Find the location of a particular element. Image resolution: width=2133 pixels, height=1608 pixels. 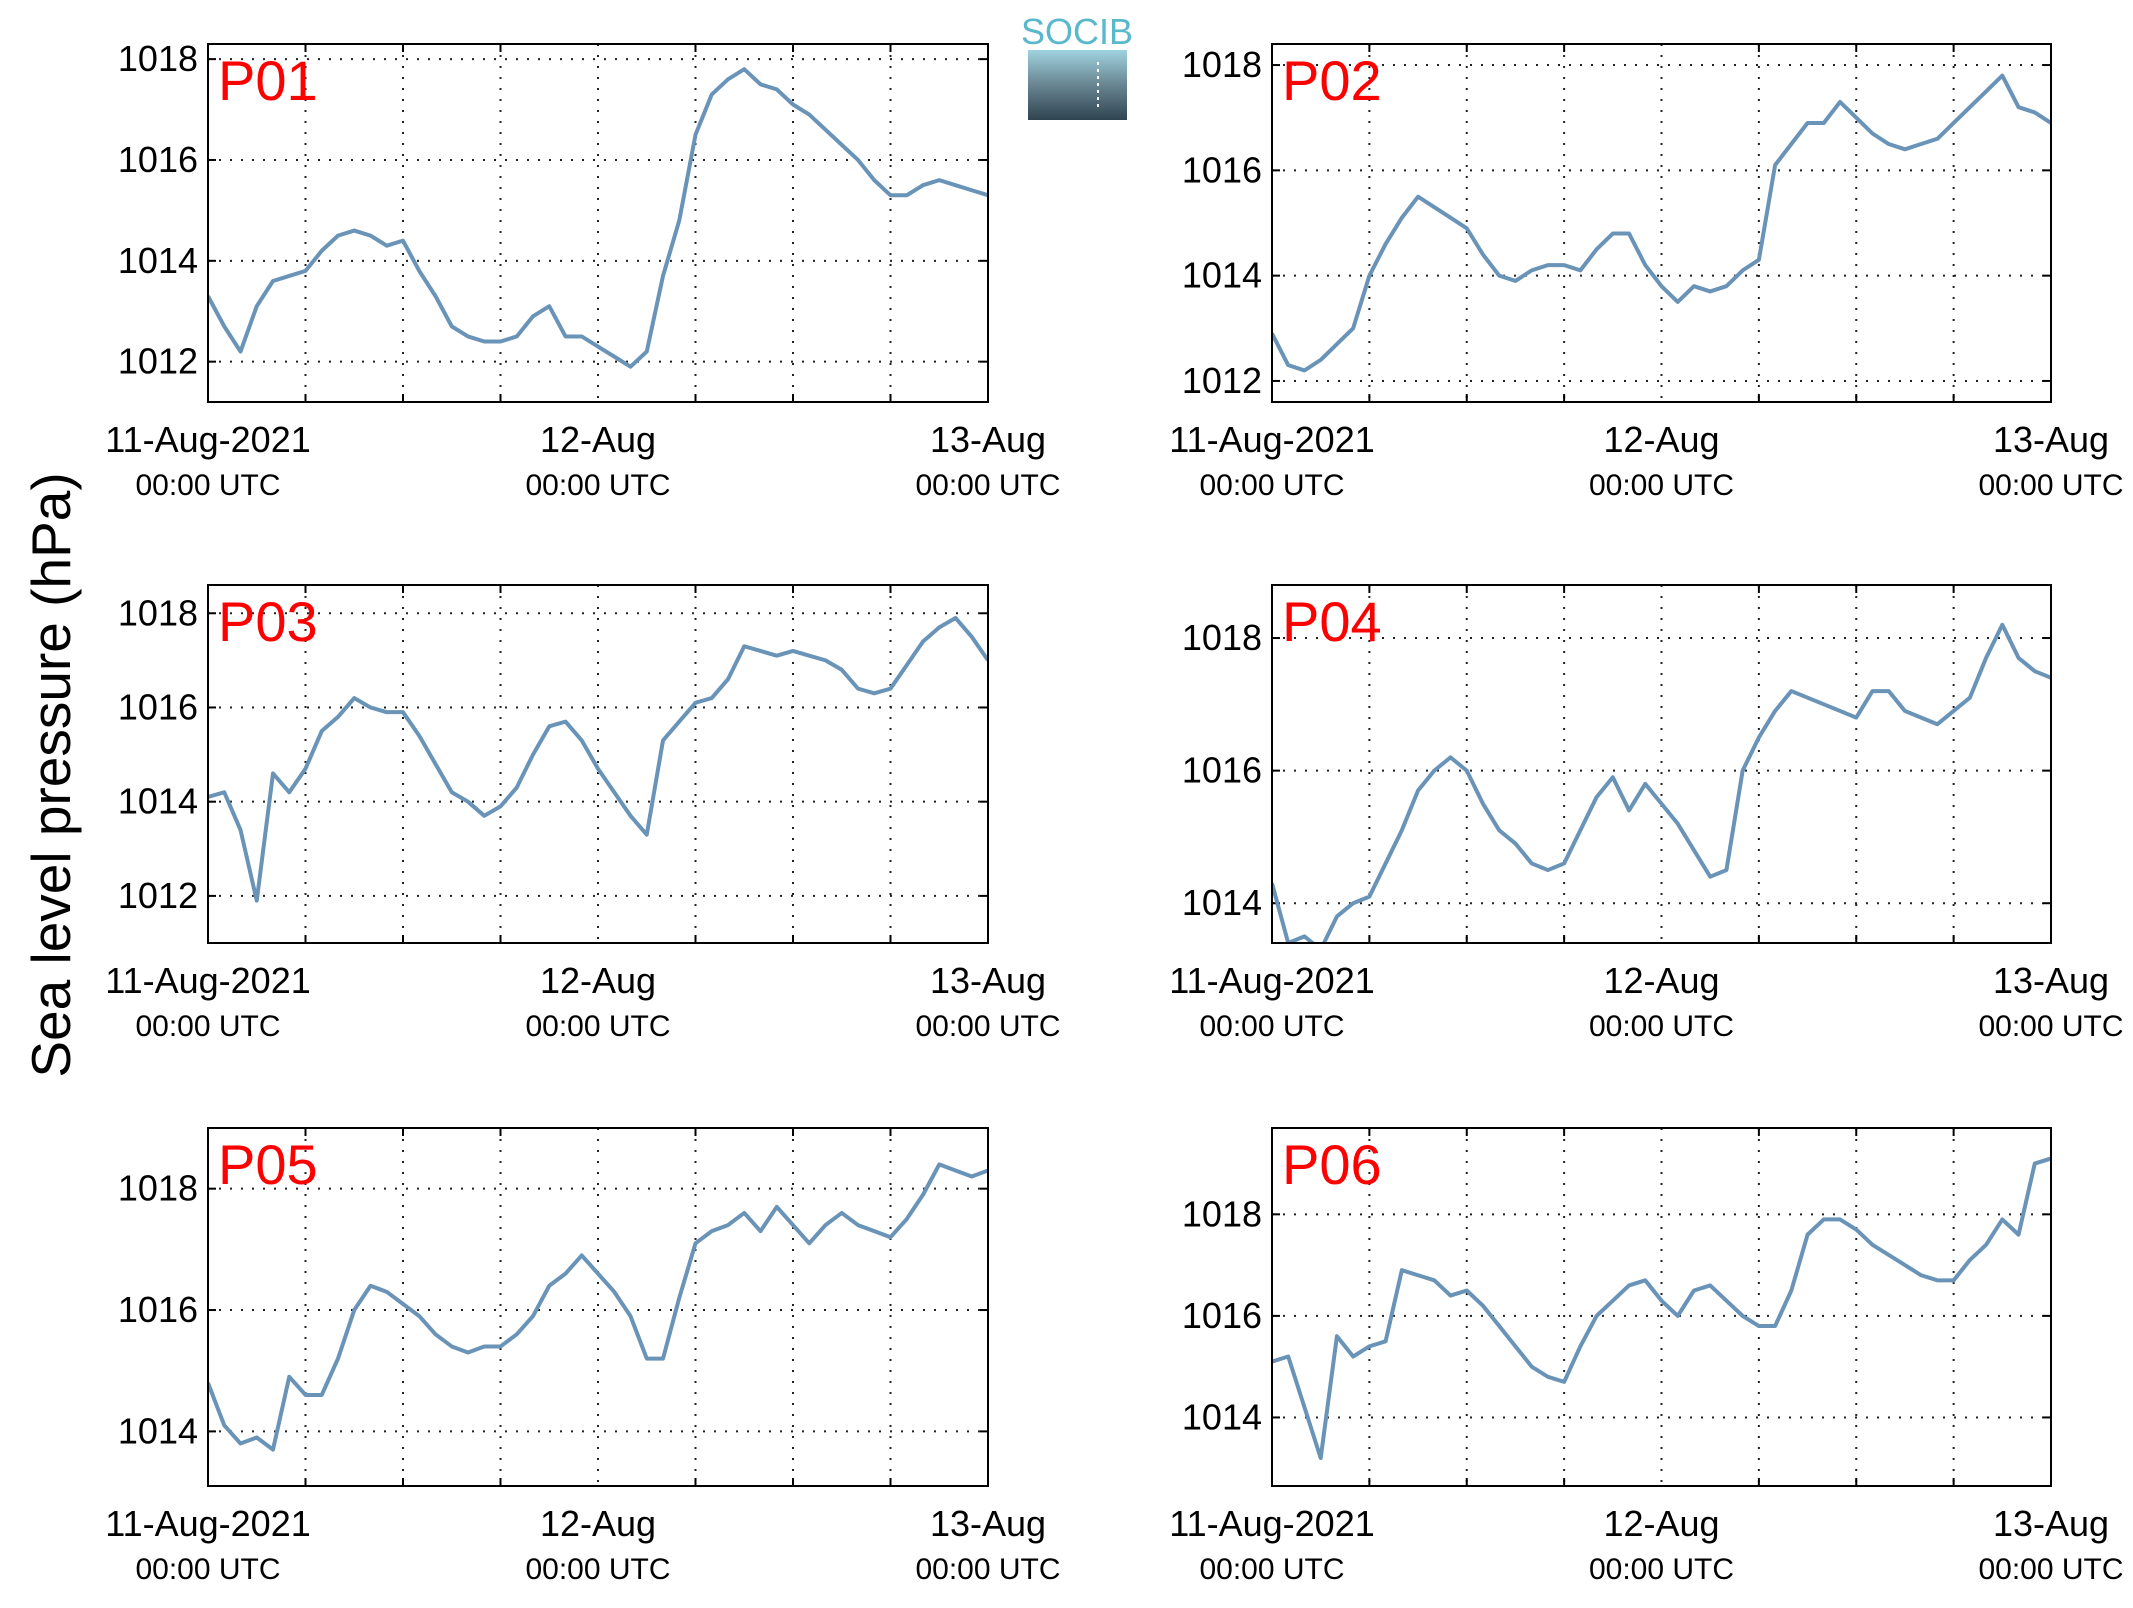

logo: SOCIB is located at coordinates (1077, 65).